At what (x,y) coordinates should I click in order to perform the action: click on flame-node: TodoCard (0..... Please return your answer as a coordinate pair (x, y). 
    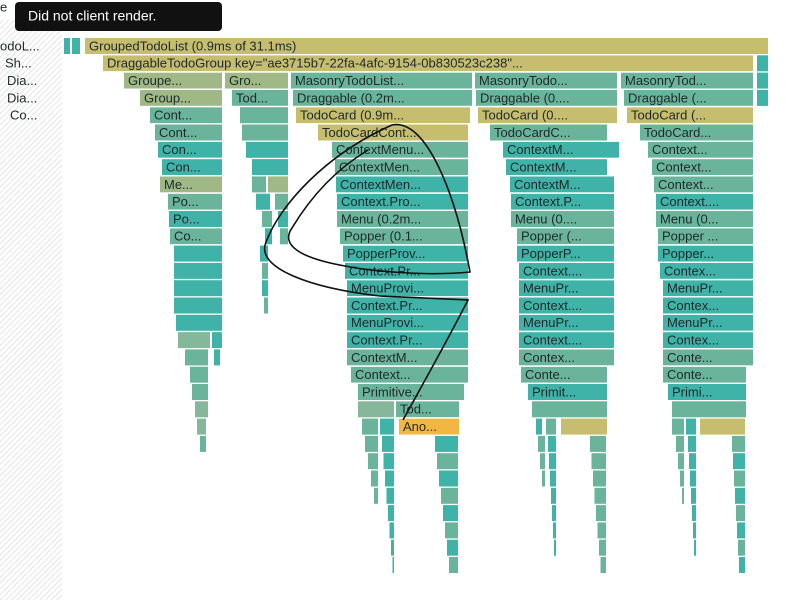
    Looking at the image, I should click on (547, 115).